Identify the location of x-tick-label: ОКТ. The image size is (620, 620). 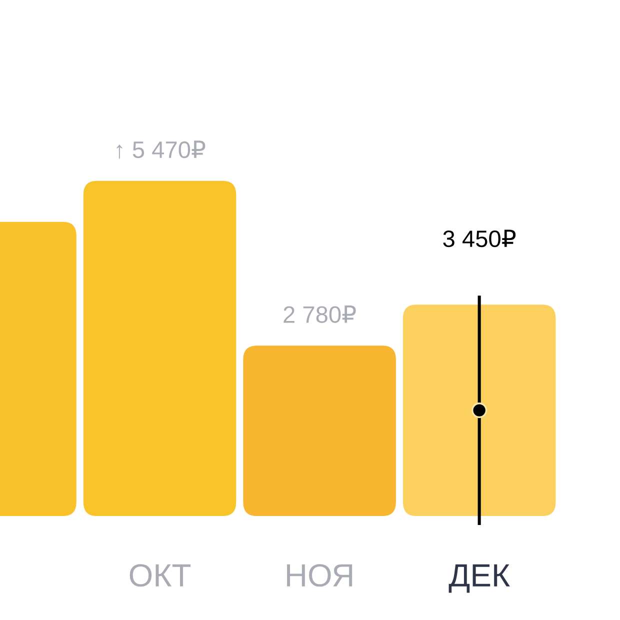
(160, 575).